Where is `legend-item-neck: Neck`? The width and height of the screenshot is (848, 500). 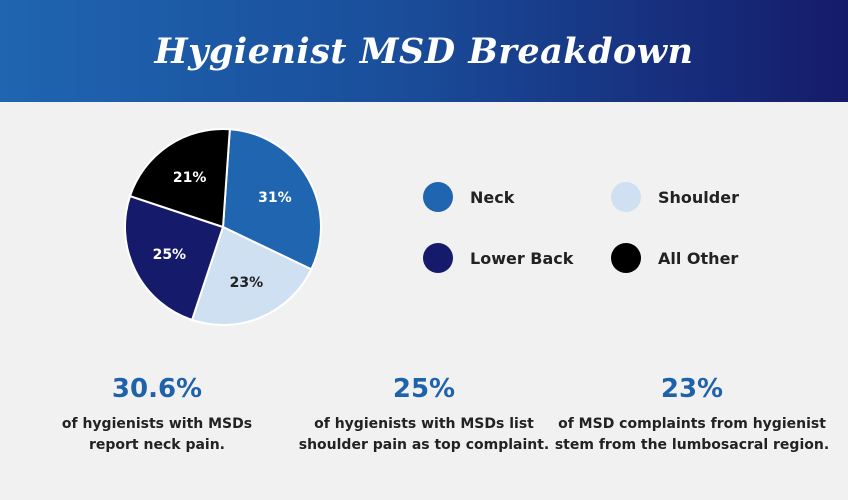
legend-item-neck: Neck is located at coordinates (468, 197).